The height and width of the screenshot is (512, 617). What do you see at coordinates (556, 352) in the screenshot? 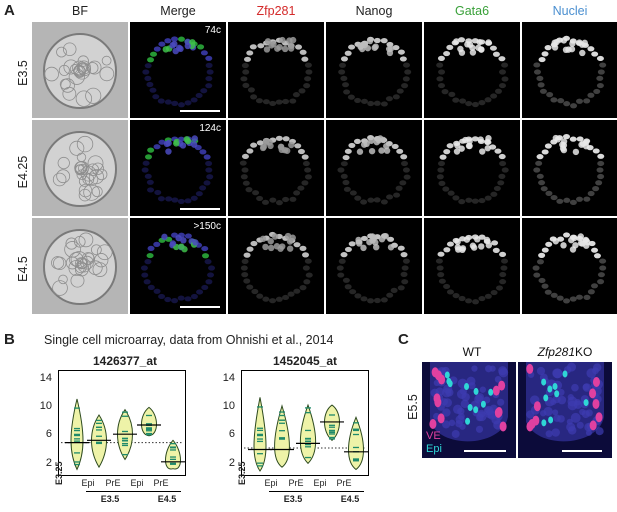
I see `ko-gene-name: Zfp281` at bounding box center [556, 352].